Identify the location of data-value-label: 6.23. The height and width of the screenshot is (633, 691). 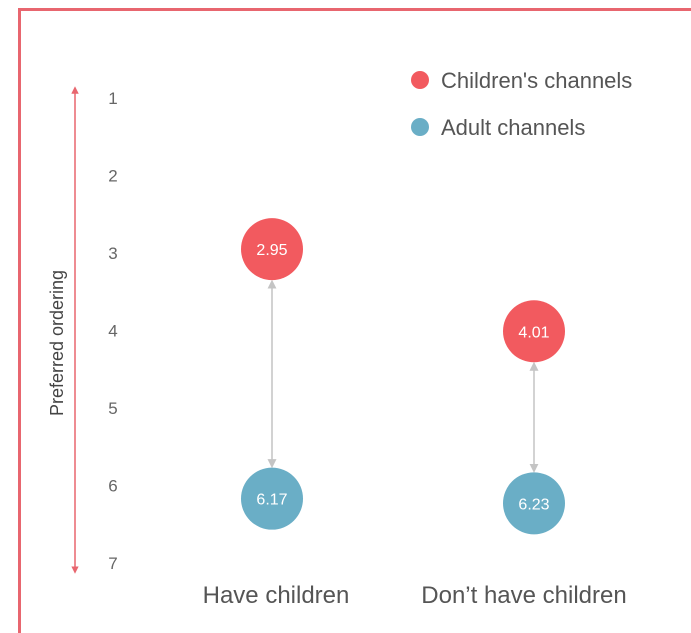
(533, 504).